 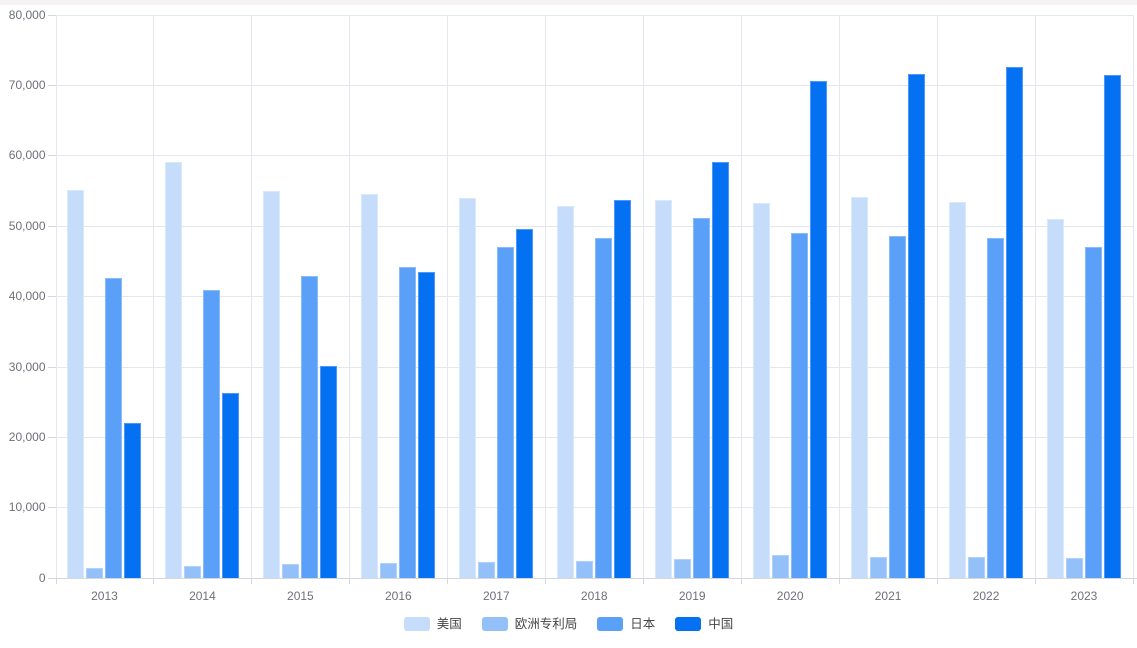 What do you see at coordinates (819, 329) in the screenshot?
I see `bar-cn-2020` at bounding box center [819, 329].